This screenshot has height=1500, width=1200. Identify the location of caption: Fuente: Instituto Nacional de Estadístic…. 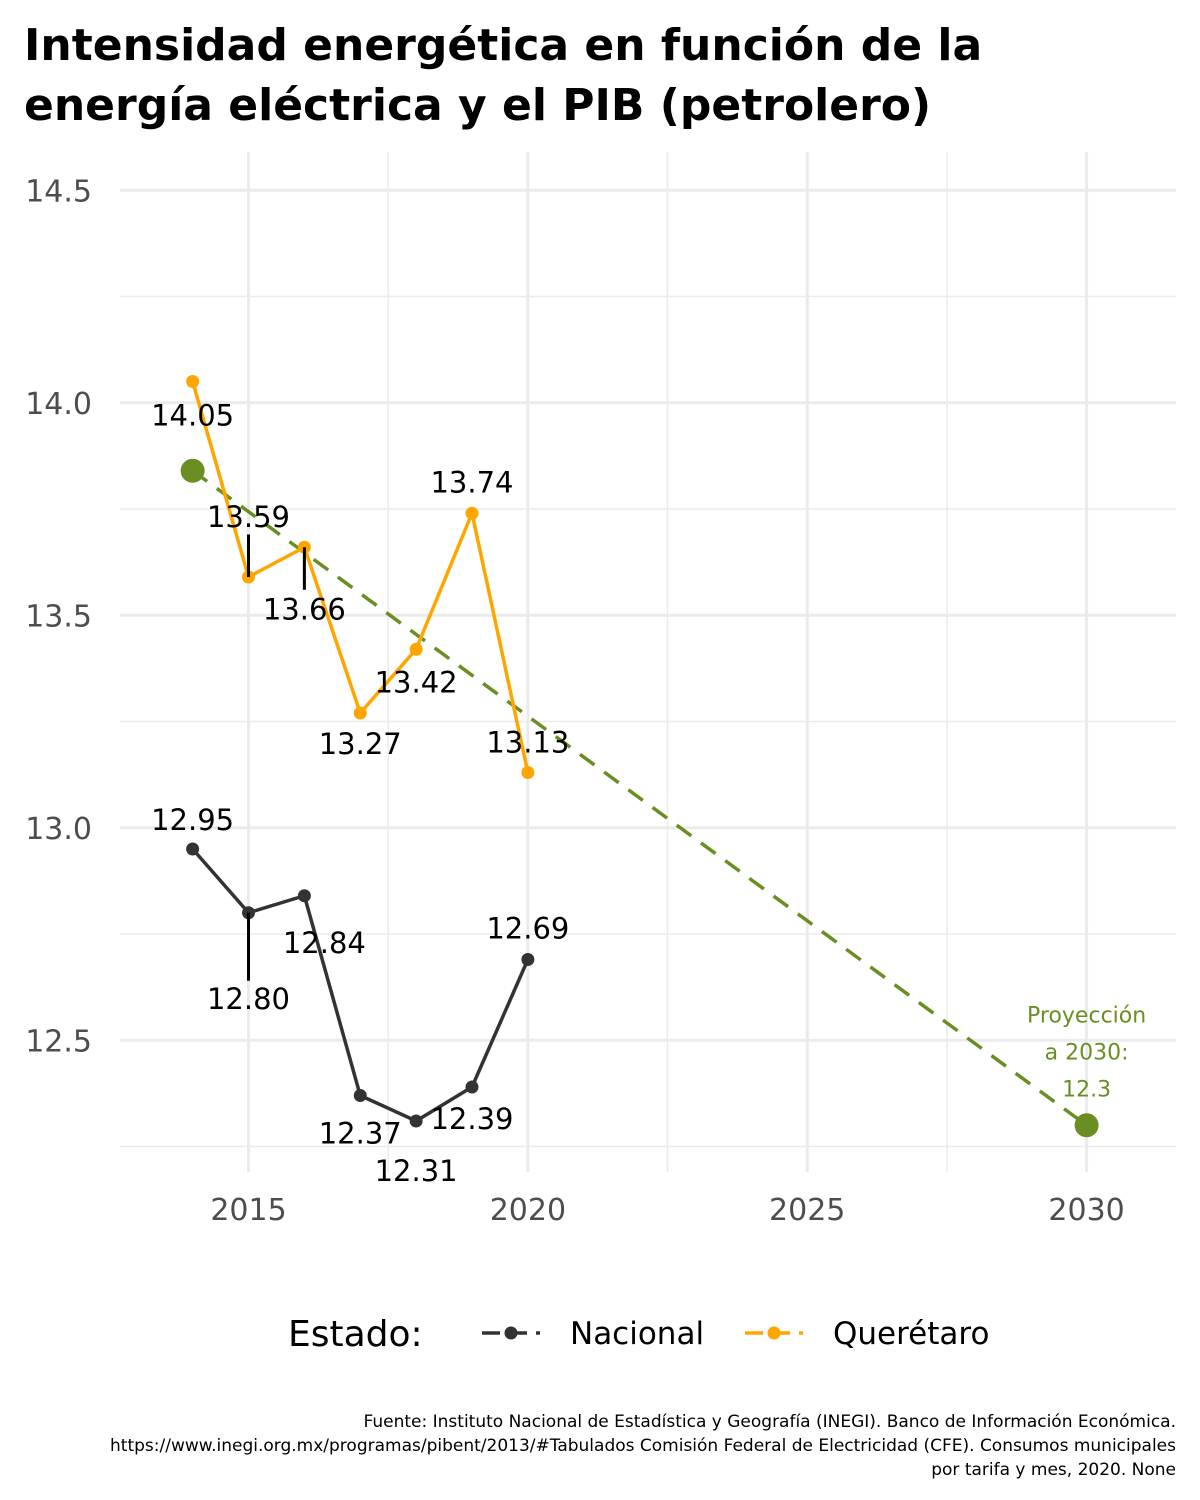
(643, 1446).